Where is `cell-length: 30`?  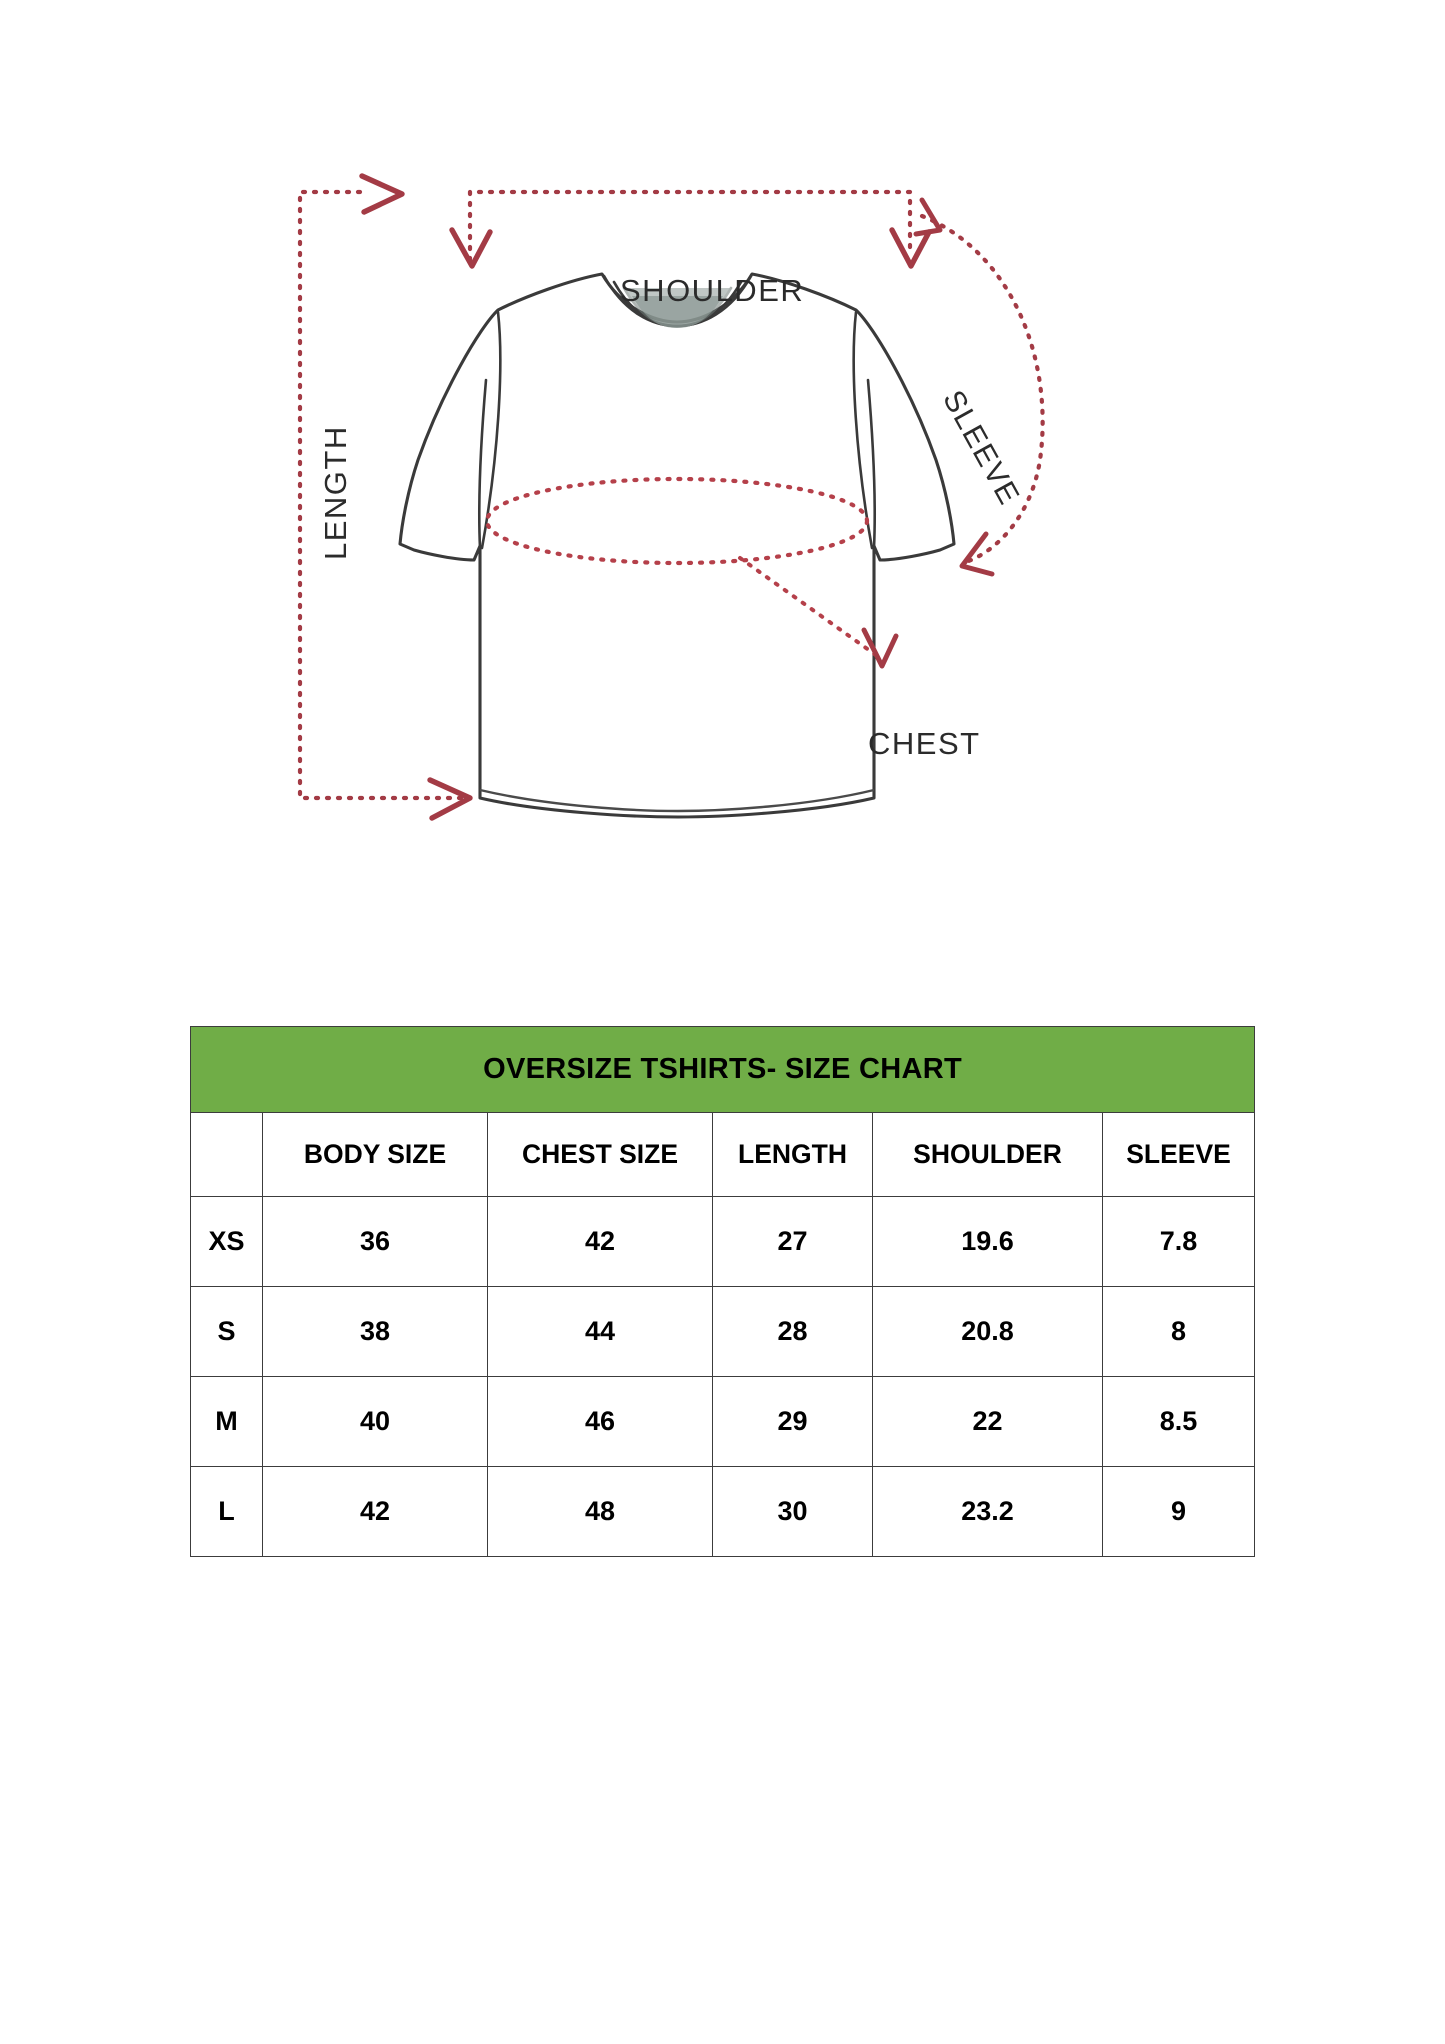 cell-length: 30 is located at coordinates (792, 1511).